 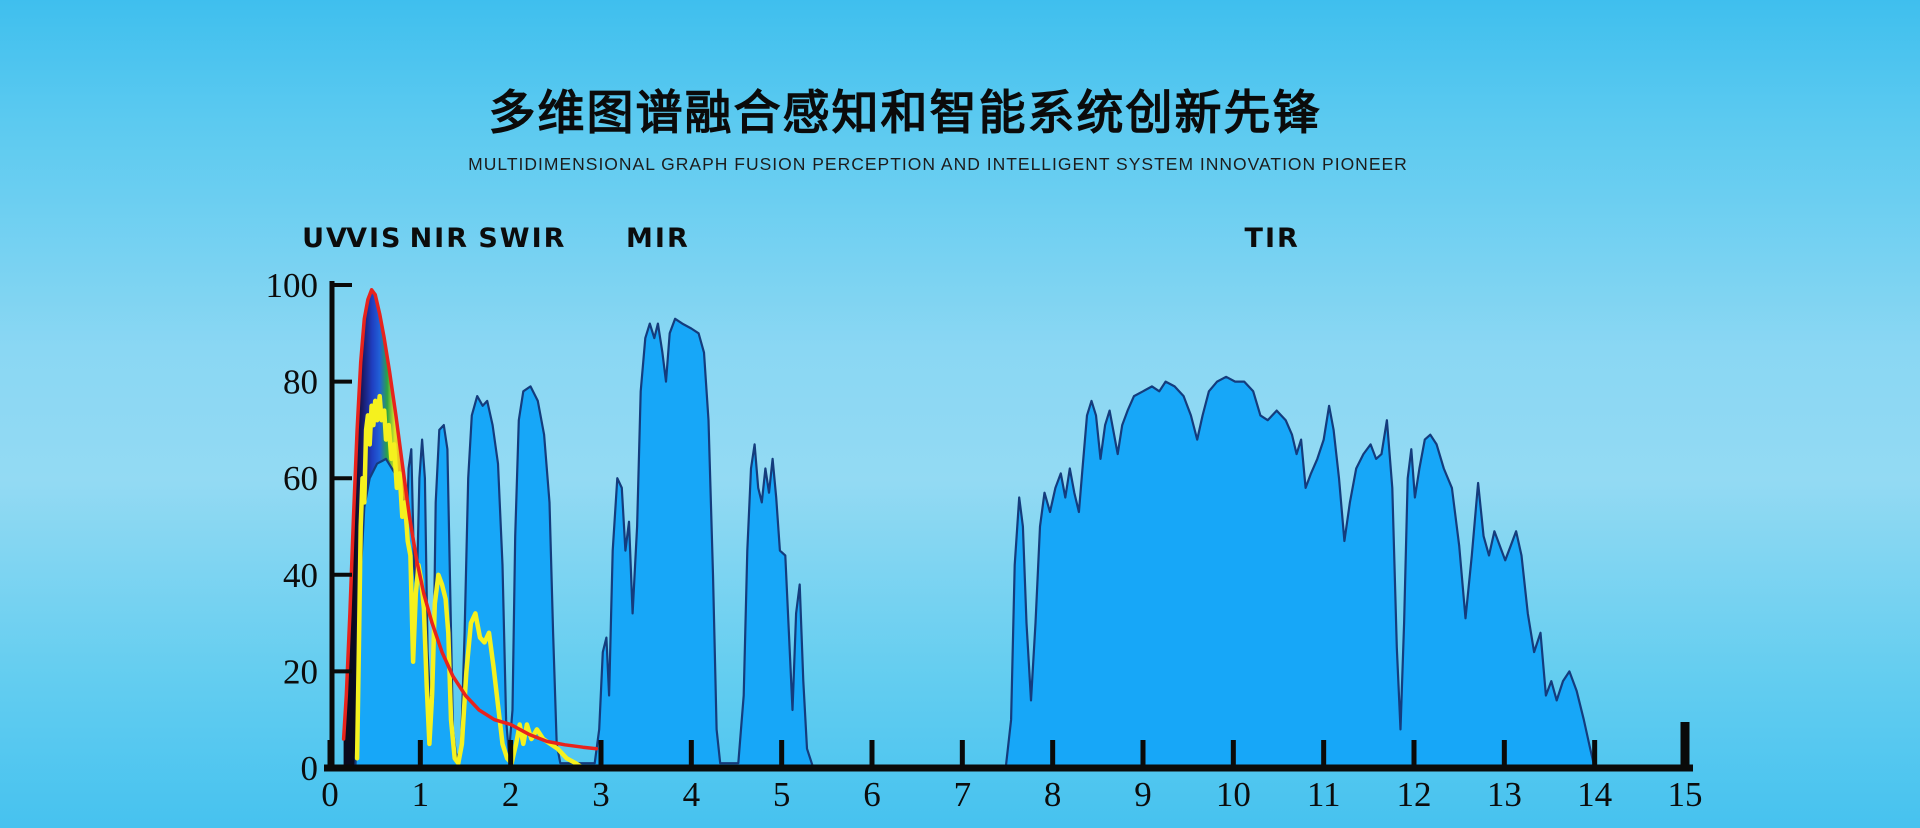 I want to click on x-tick-label: 10, so click(x=1233, y=794).